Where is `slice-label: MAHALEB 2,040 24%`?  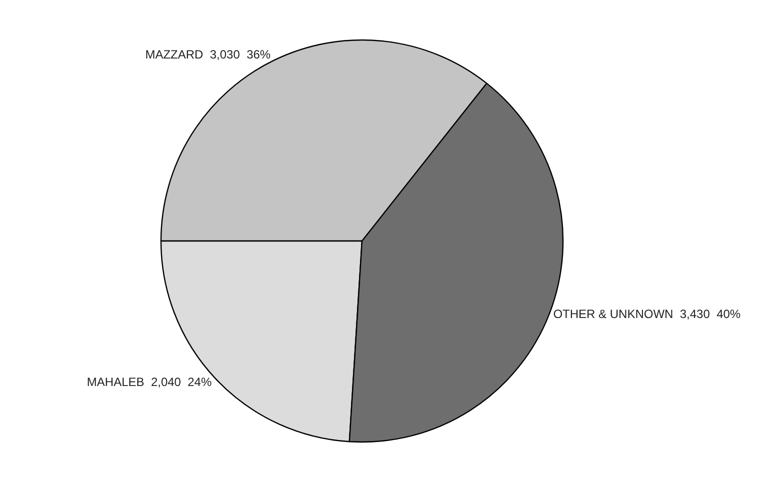
slice-label: MAHALEB 2,040 24% is located at coordinates (149, 381).